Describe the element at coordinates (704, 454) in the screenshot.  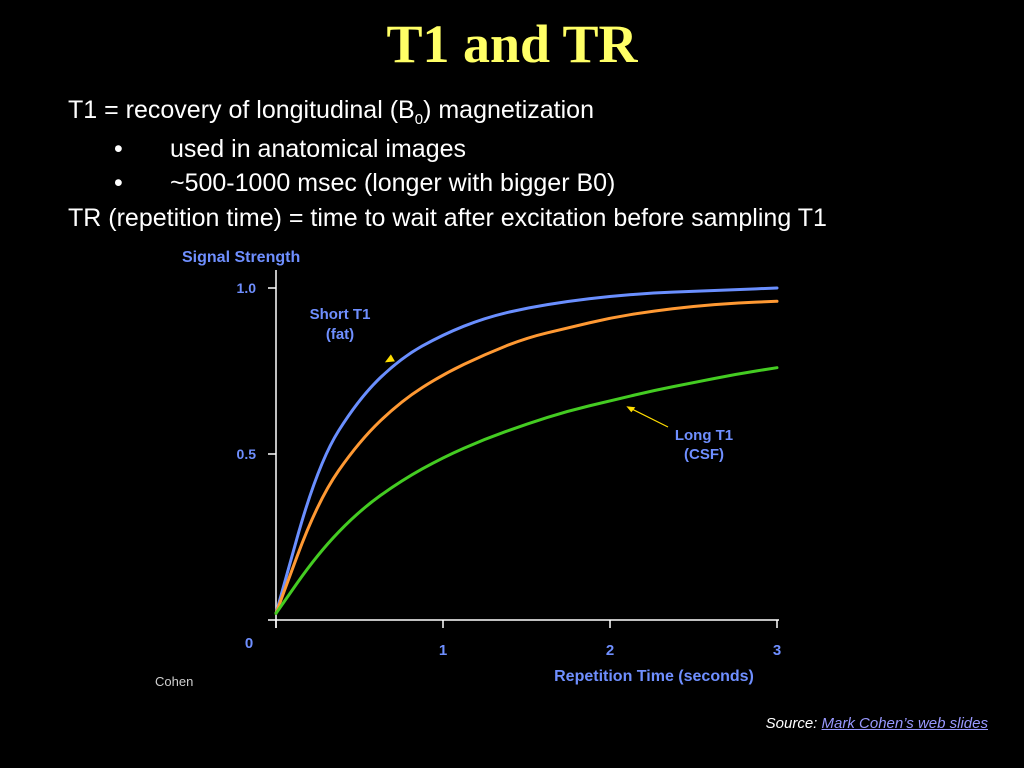
I see `annotation-long-t1: (CSF)` at that location.